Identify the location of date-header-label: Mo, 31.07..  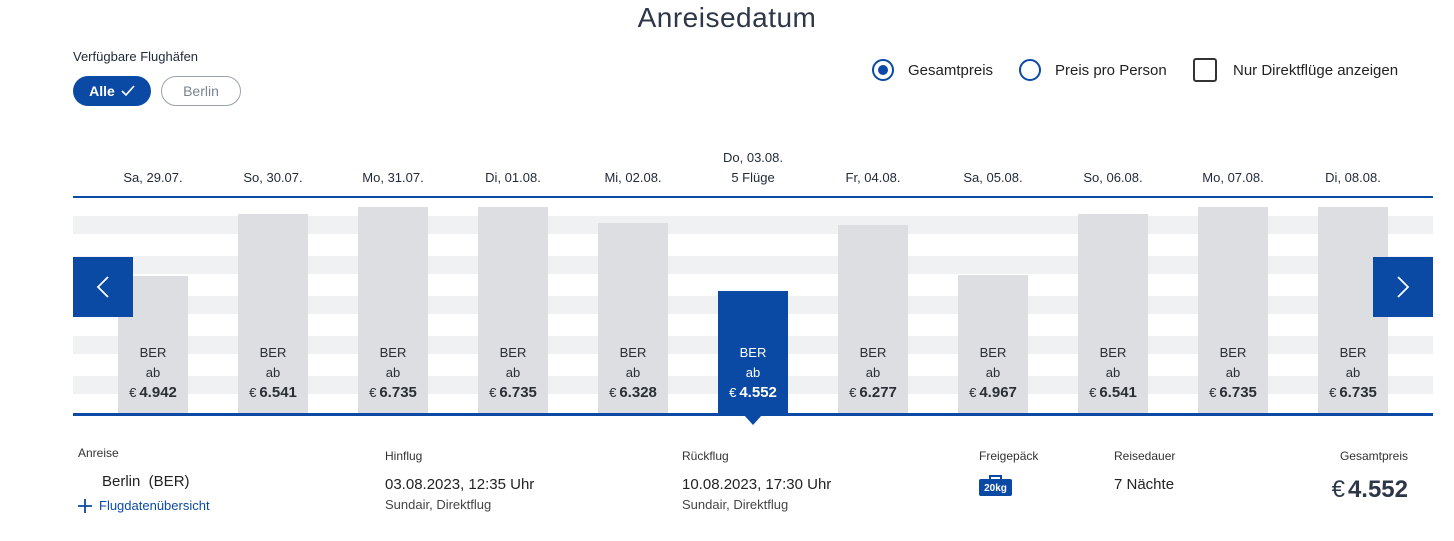
(393, 177).